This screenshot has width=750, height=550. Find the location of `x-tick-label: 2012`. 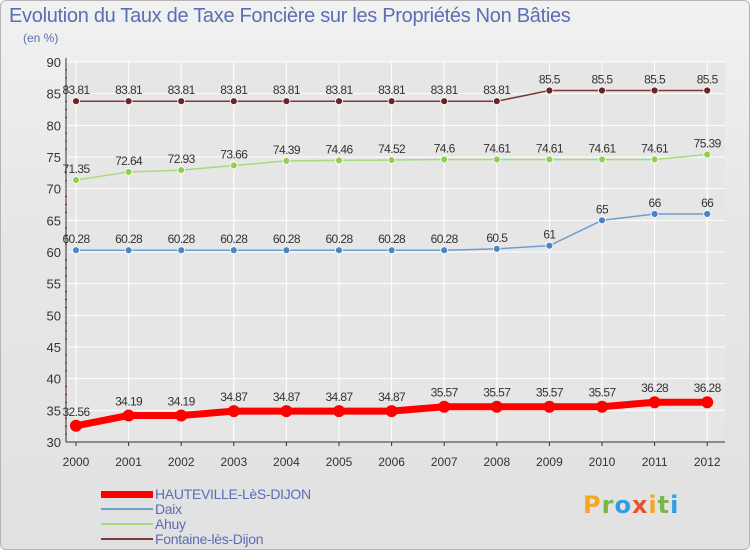

x-tick-label: 2012 is located at coordinates (707, 462).